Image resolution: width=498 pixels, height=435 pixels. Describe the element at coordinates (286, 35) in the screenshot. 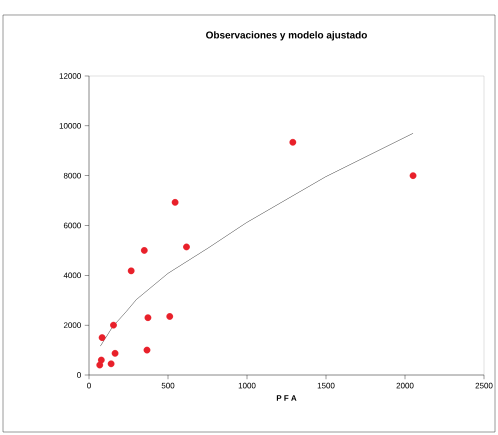

I see `chart-title: Observaciones y modelo ajustado` at that location.